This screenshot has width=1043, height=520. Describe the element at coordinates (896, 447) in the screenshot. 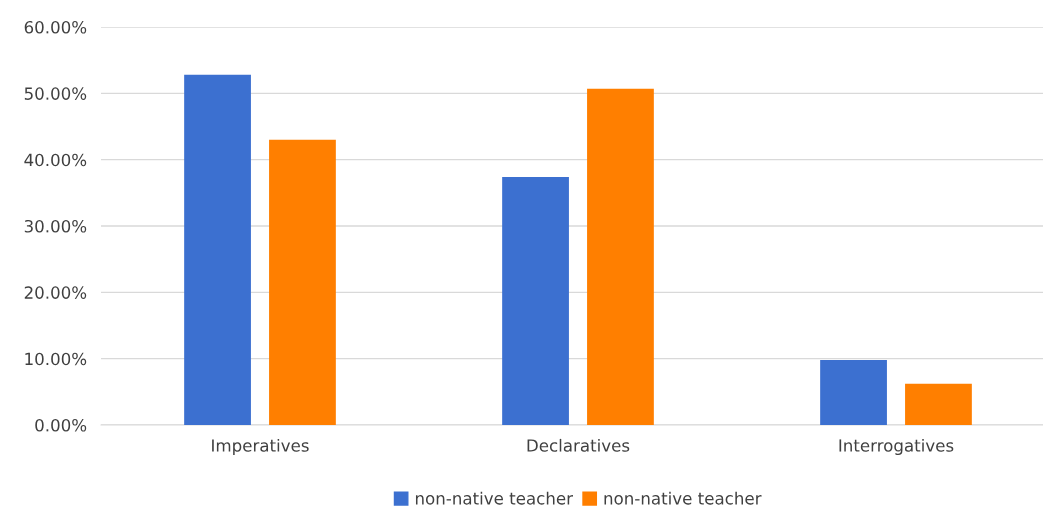

I see `x-tick-label: Interrogatives` at that location.